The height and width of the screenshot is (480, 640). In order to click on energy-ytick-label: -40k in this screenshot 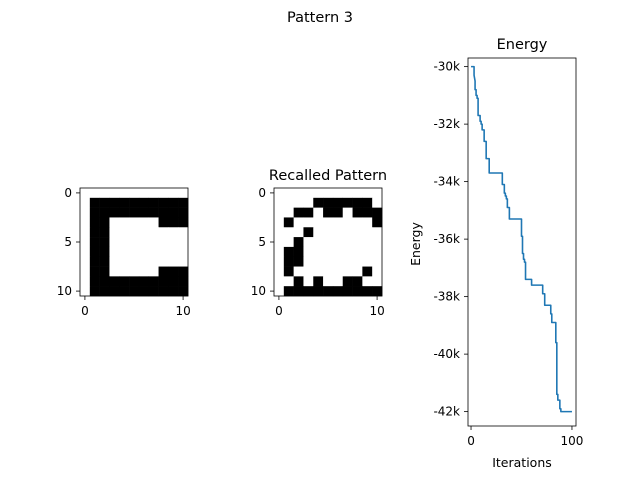, I will do `click(446, 354)`.